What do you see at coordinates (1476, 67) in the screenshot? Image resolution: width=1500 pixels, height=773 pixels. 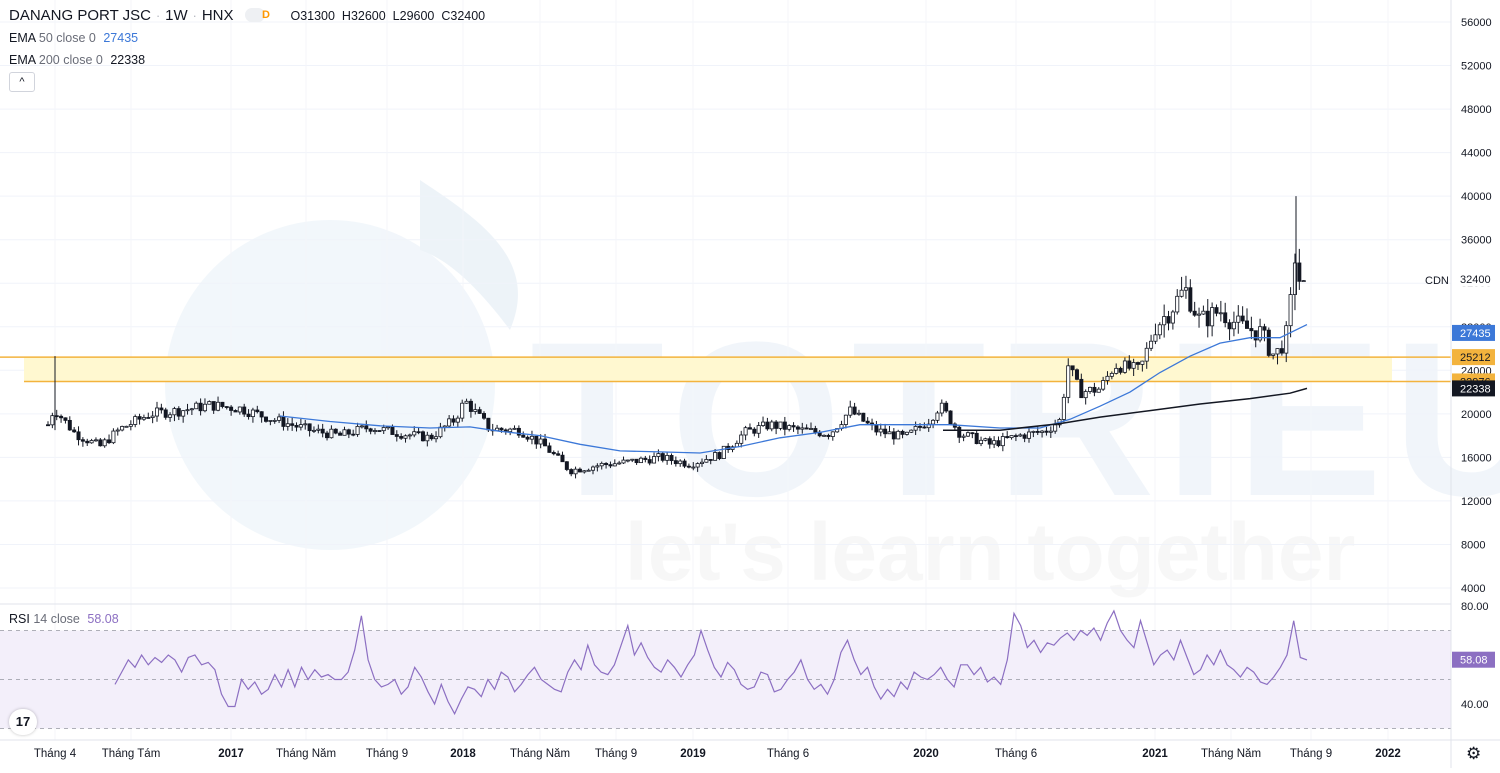 I see `price-tick-label: 52000` at bounding box center [1476, 67].